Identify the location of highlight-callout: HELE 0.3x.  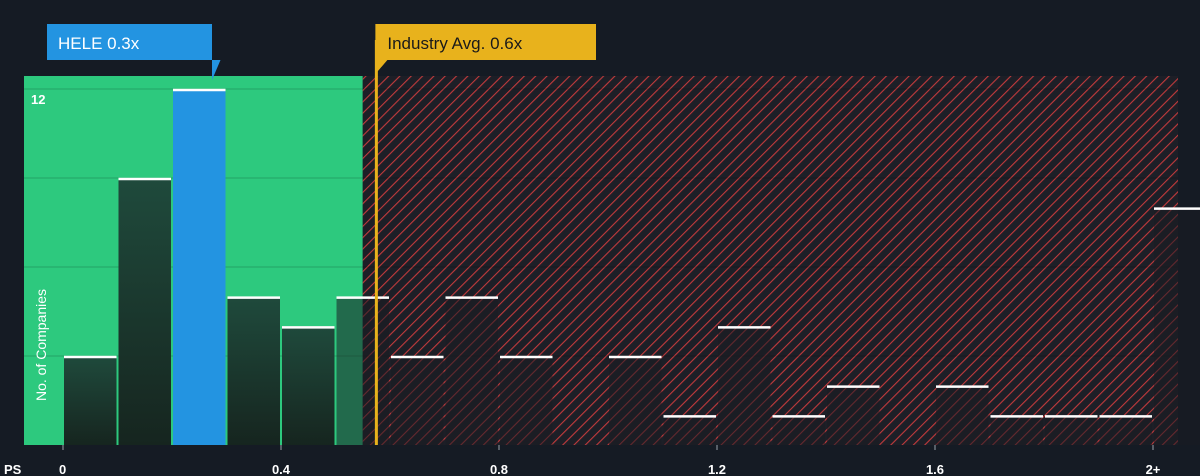
(134, 52).